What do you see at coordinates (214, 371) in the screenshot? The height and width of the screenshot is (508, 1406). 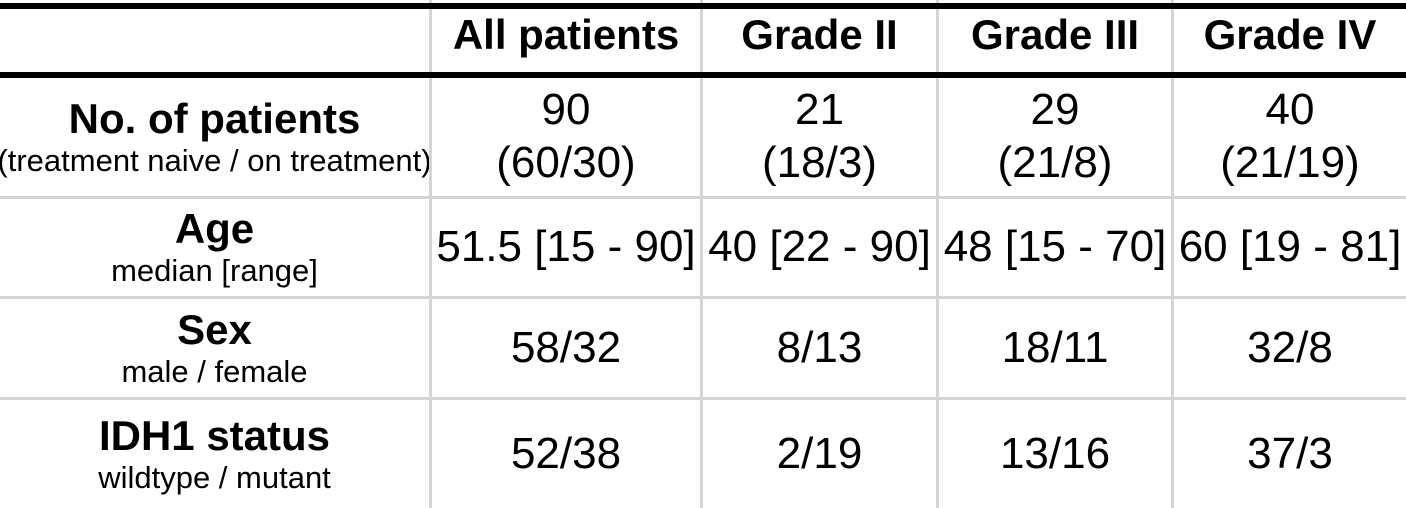 I see `row-label-sub: male / female` at bounding box center [214, 371].